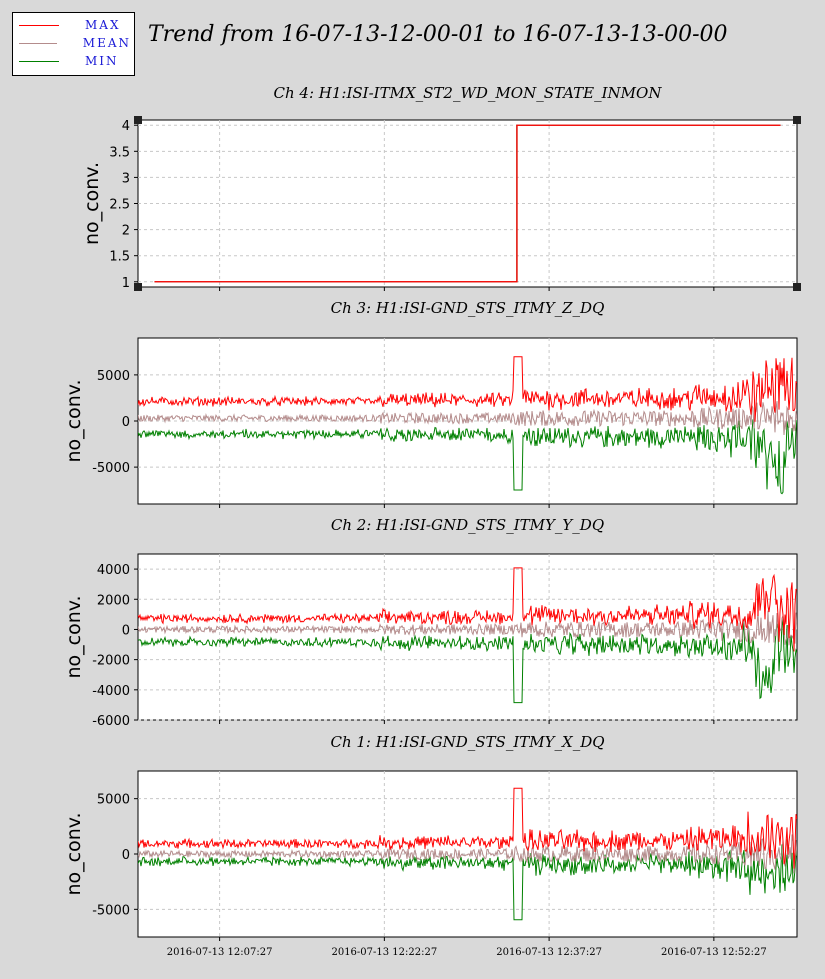 This screenshot has width=825, height=979. What do you see at coordinates (111, 721) in the screenshot?
I see `y-tick-label: -6000` at bounding box center [111, 721].